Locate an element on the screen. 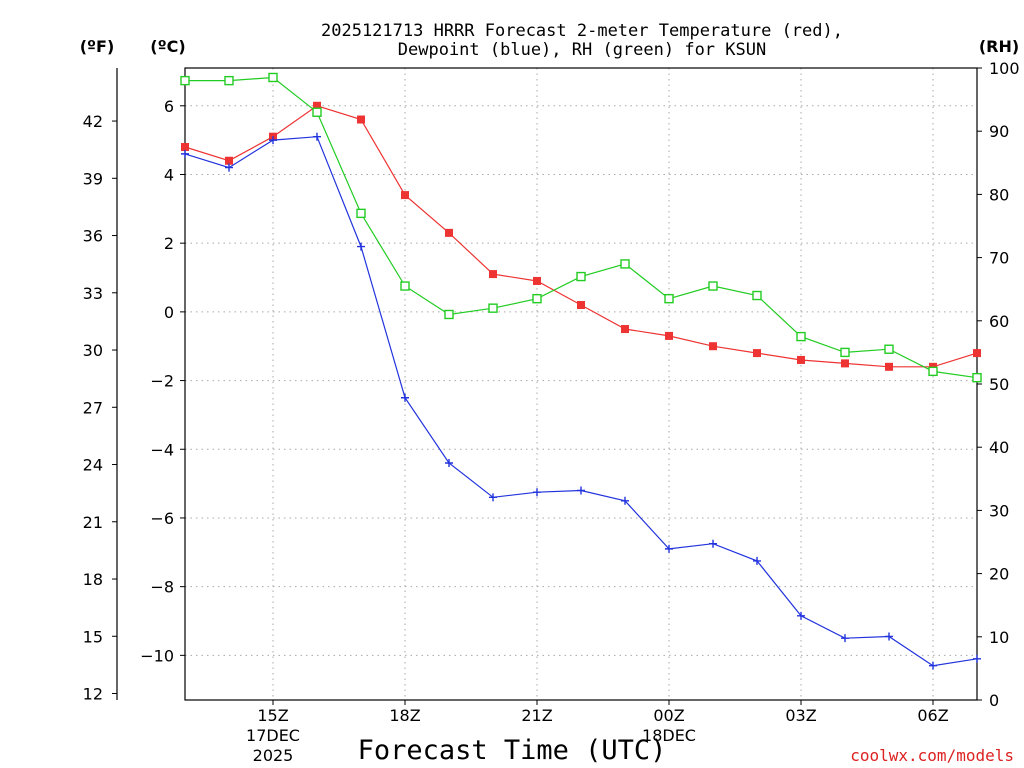 This screenshot has height=768, width=1024. rh-unit-label: (RH) is located at coordinates (999, 46).